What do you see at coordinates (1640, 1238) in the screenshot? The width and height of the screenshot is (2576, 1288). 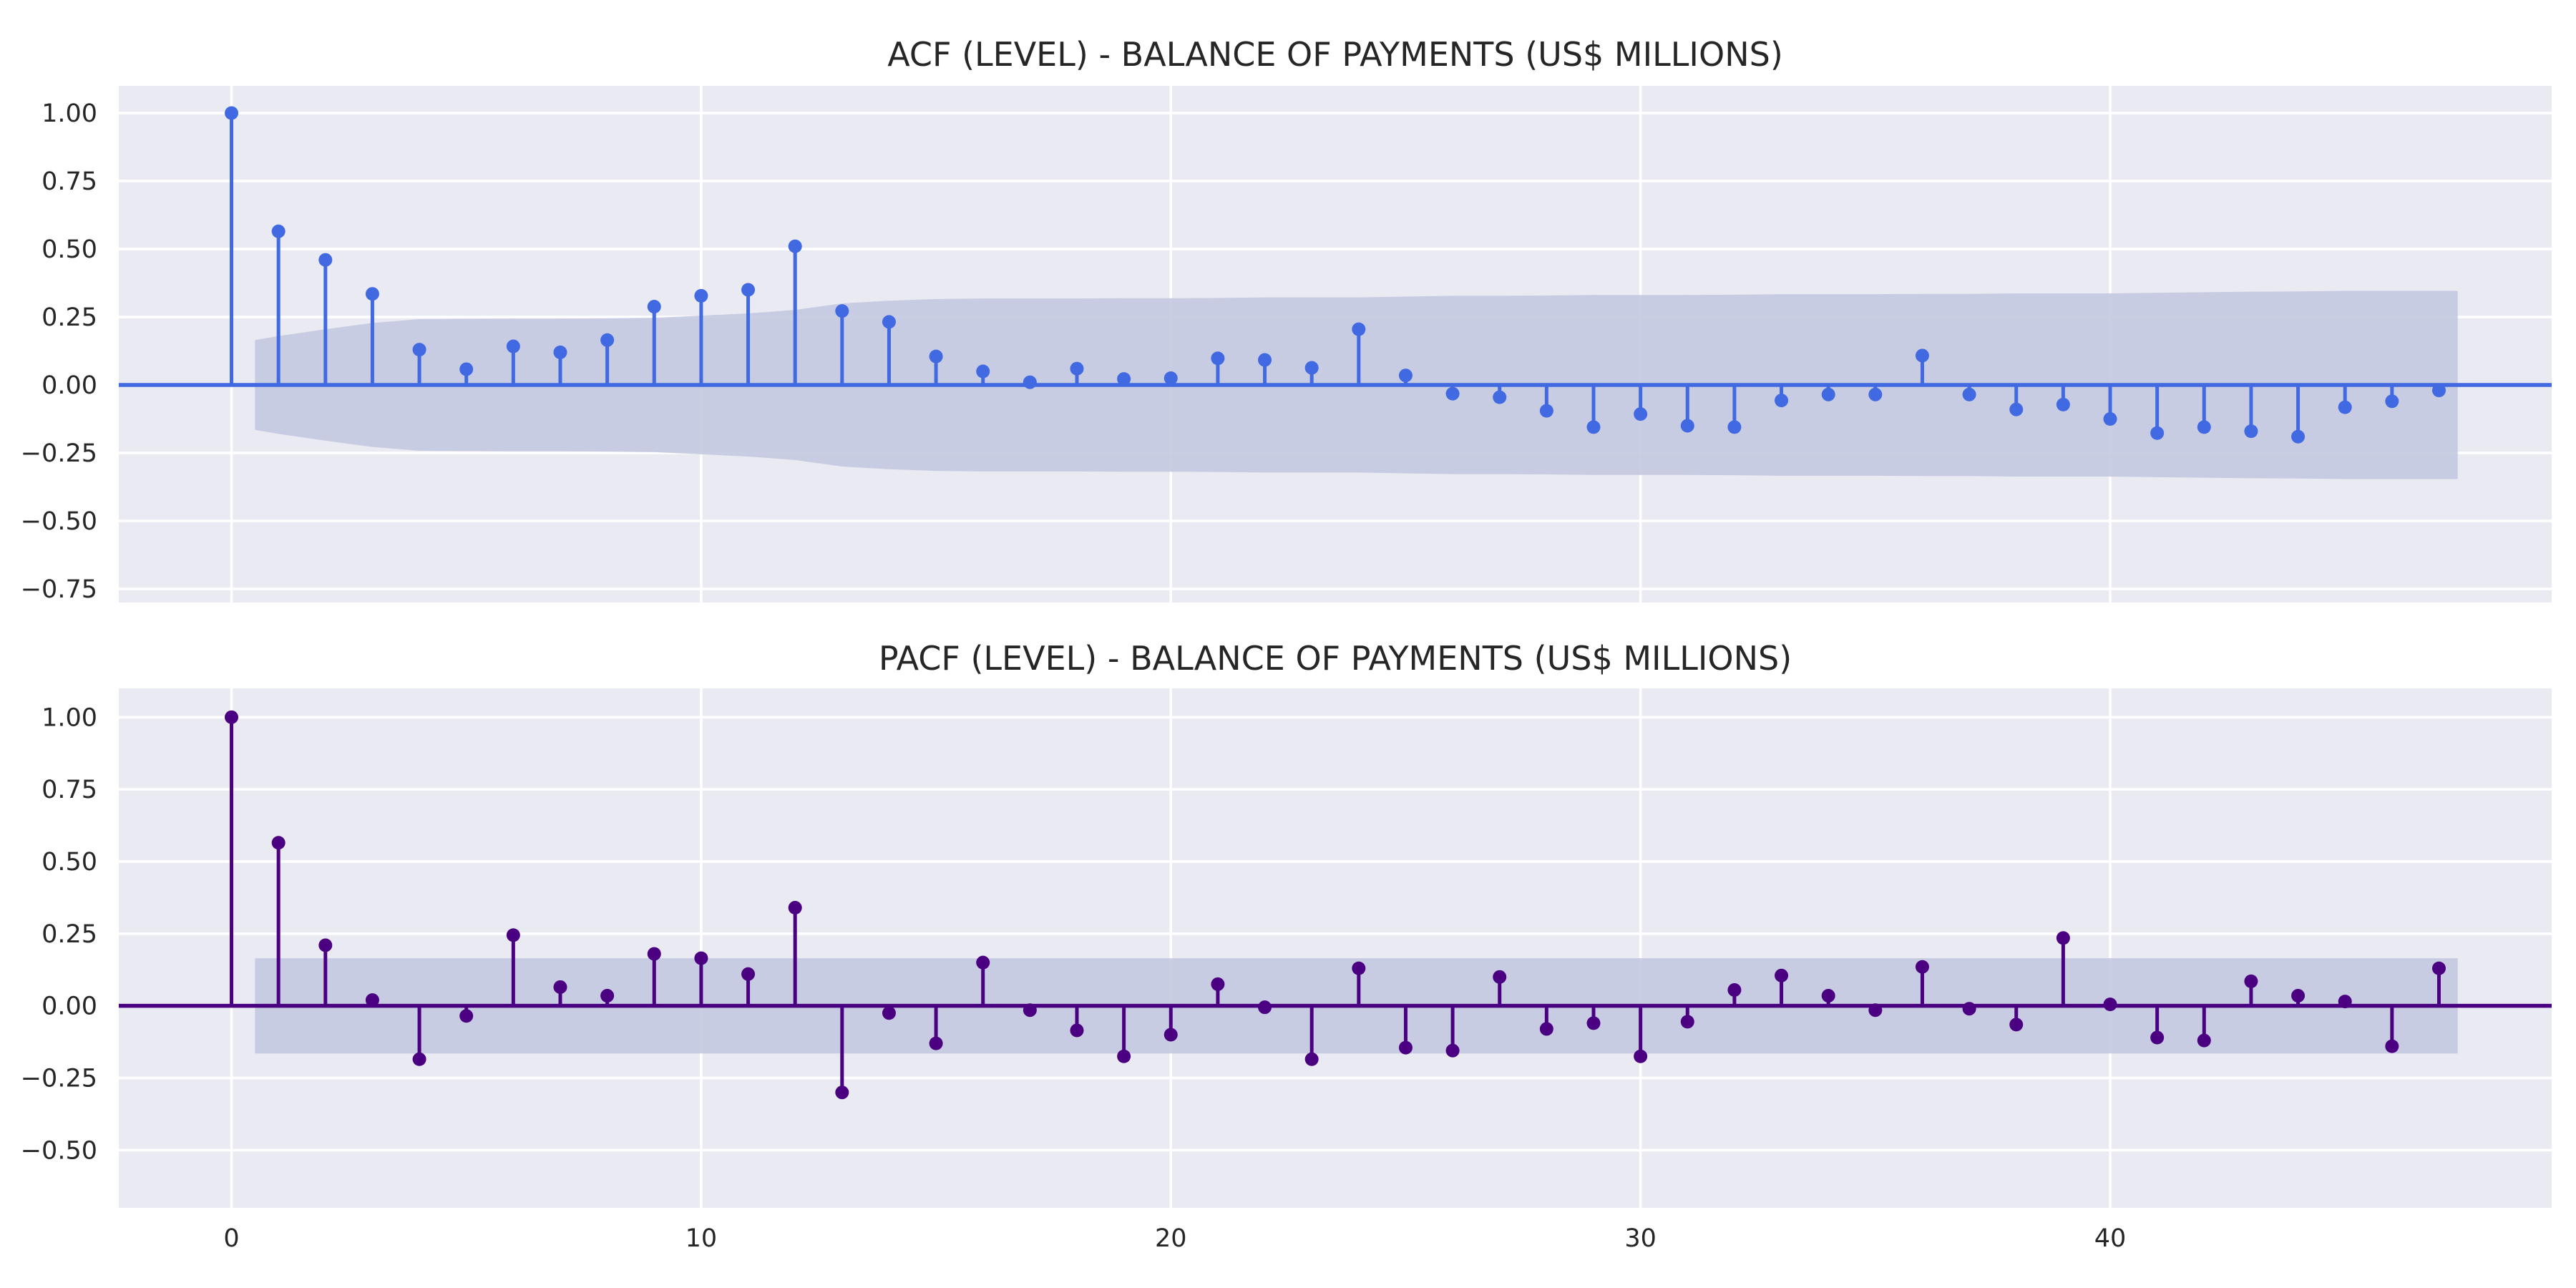 I see `x-tick-label: 30` at bounding box center [1640, 1238].